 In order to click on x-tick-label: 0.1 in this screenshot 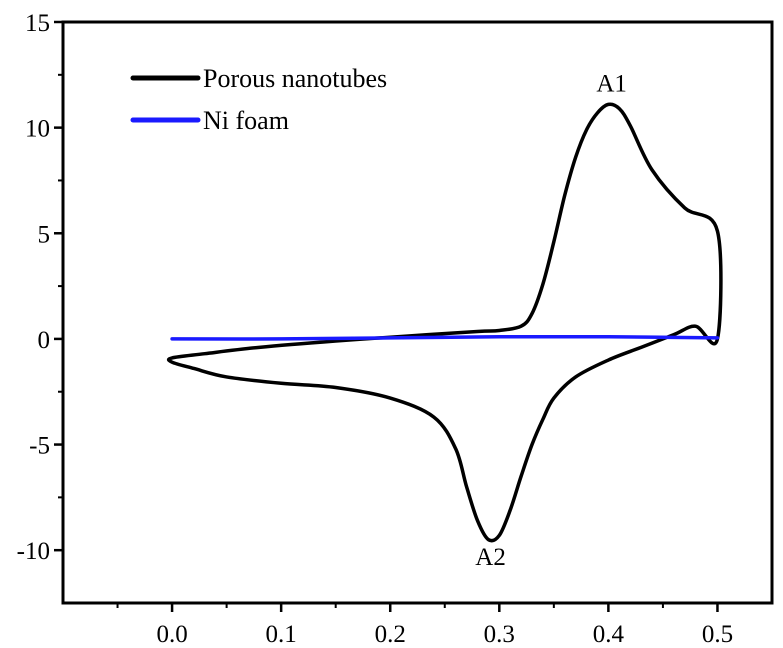, I will do `click(281, 634)`.